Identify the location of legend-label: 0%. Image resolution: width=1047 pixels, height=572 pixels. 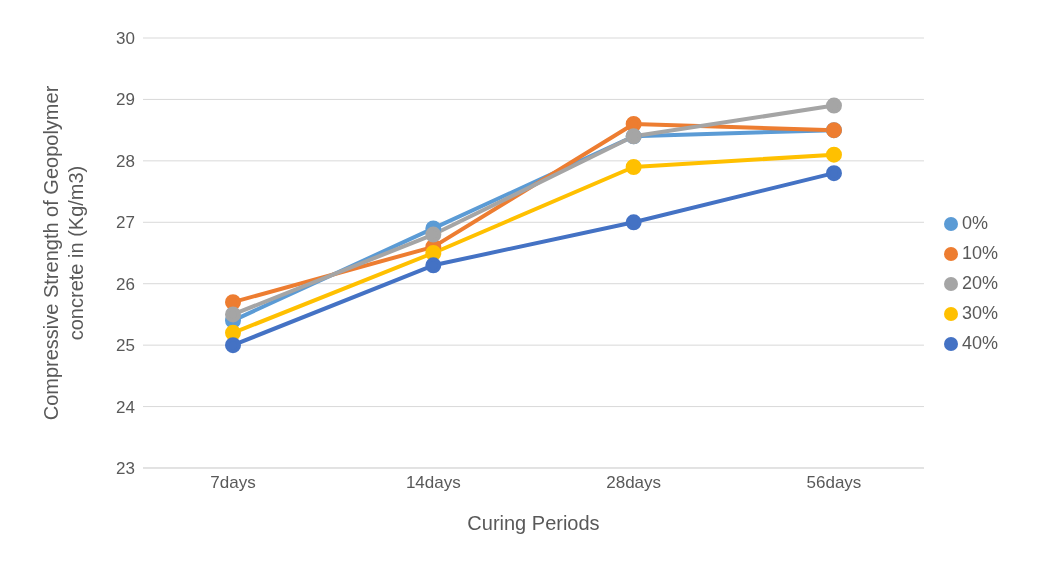
(974, 223).